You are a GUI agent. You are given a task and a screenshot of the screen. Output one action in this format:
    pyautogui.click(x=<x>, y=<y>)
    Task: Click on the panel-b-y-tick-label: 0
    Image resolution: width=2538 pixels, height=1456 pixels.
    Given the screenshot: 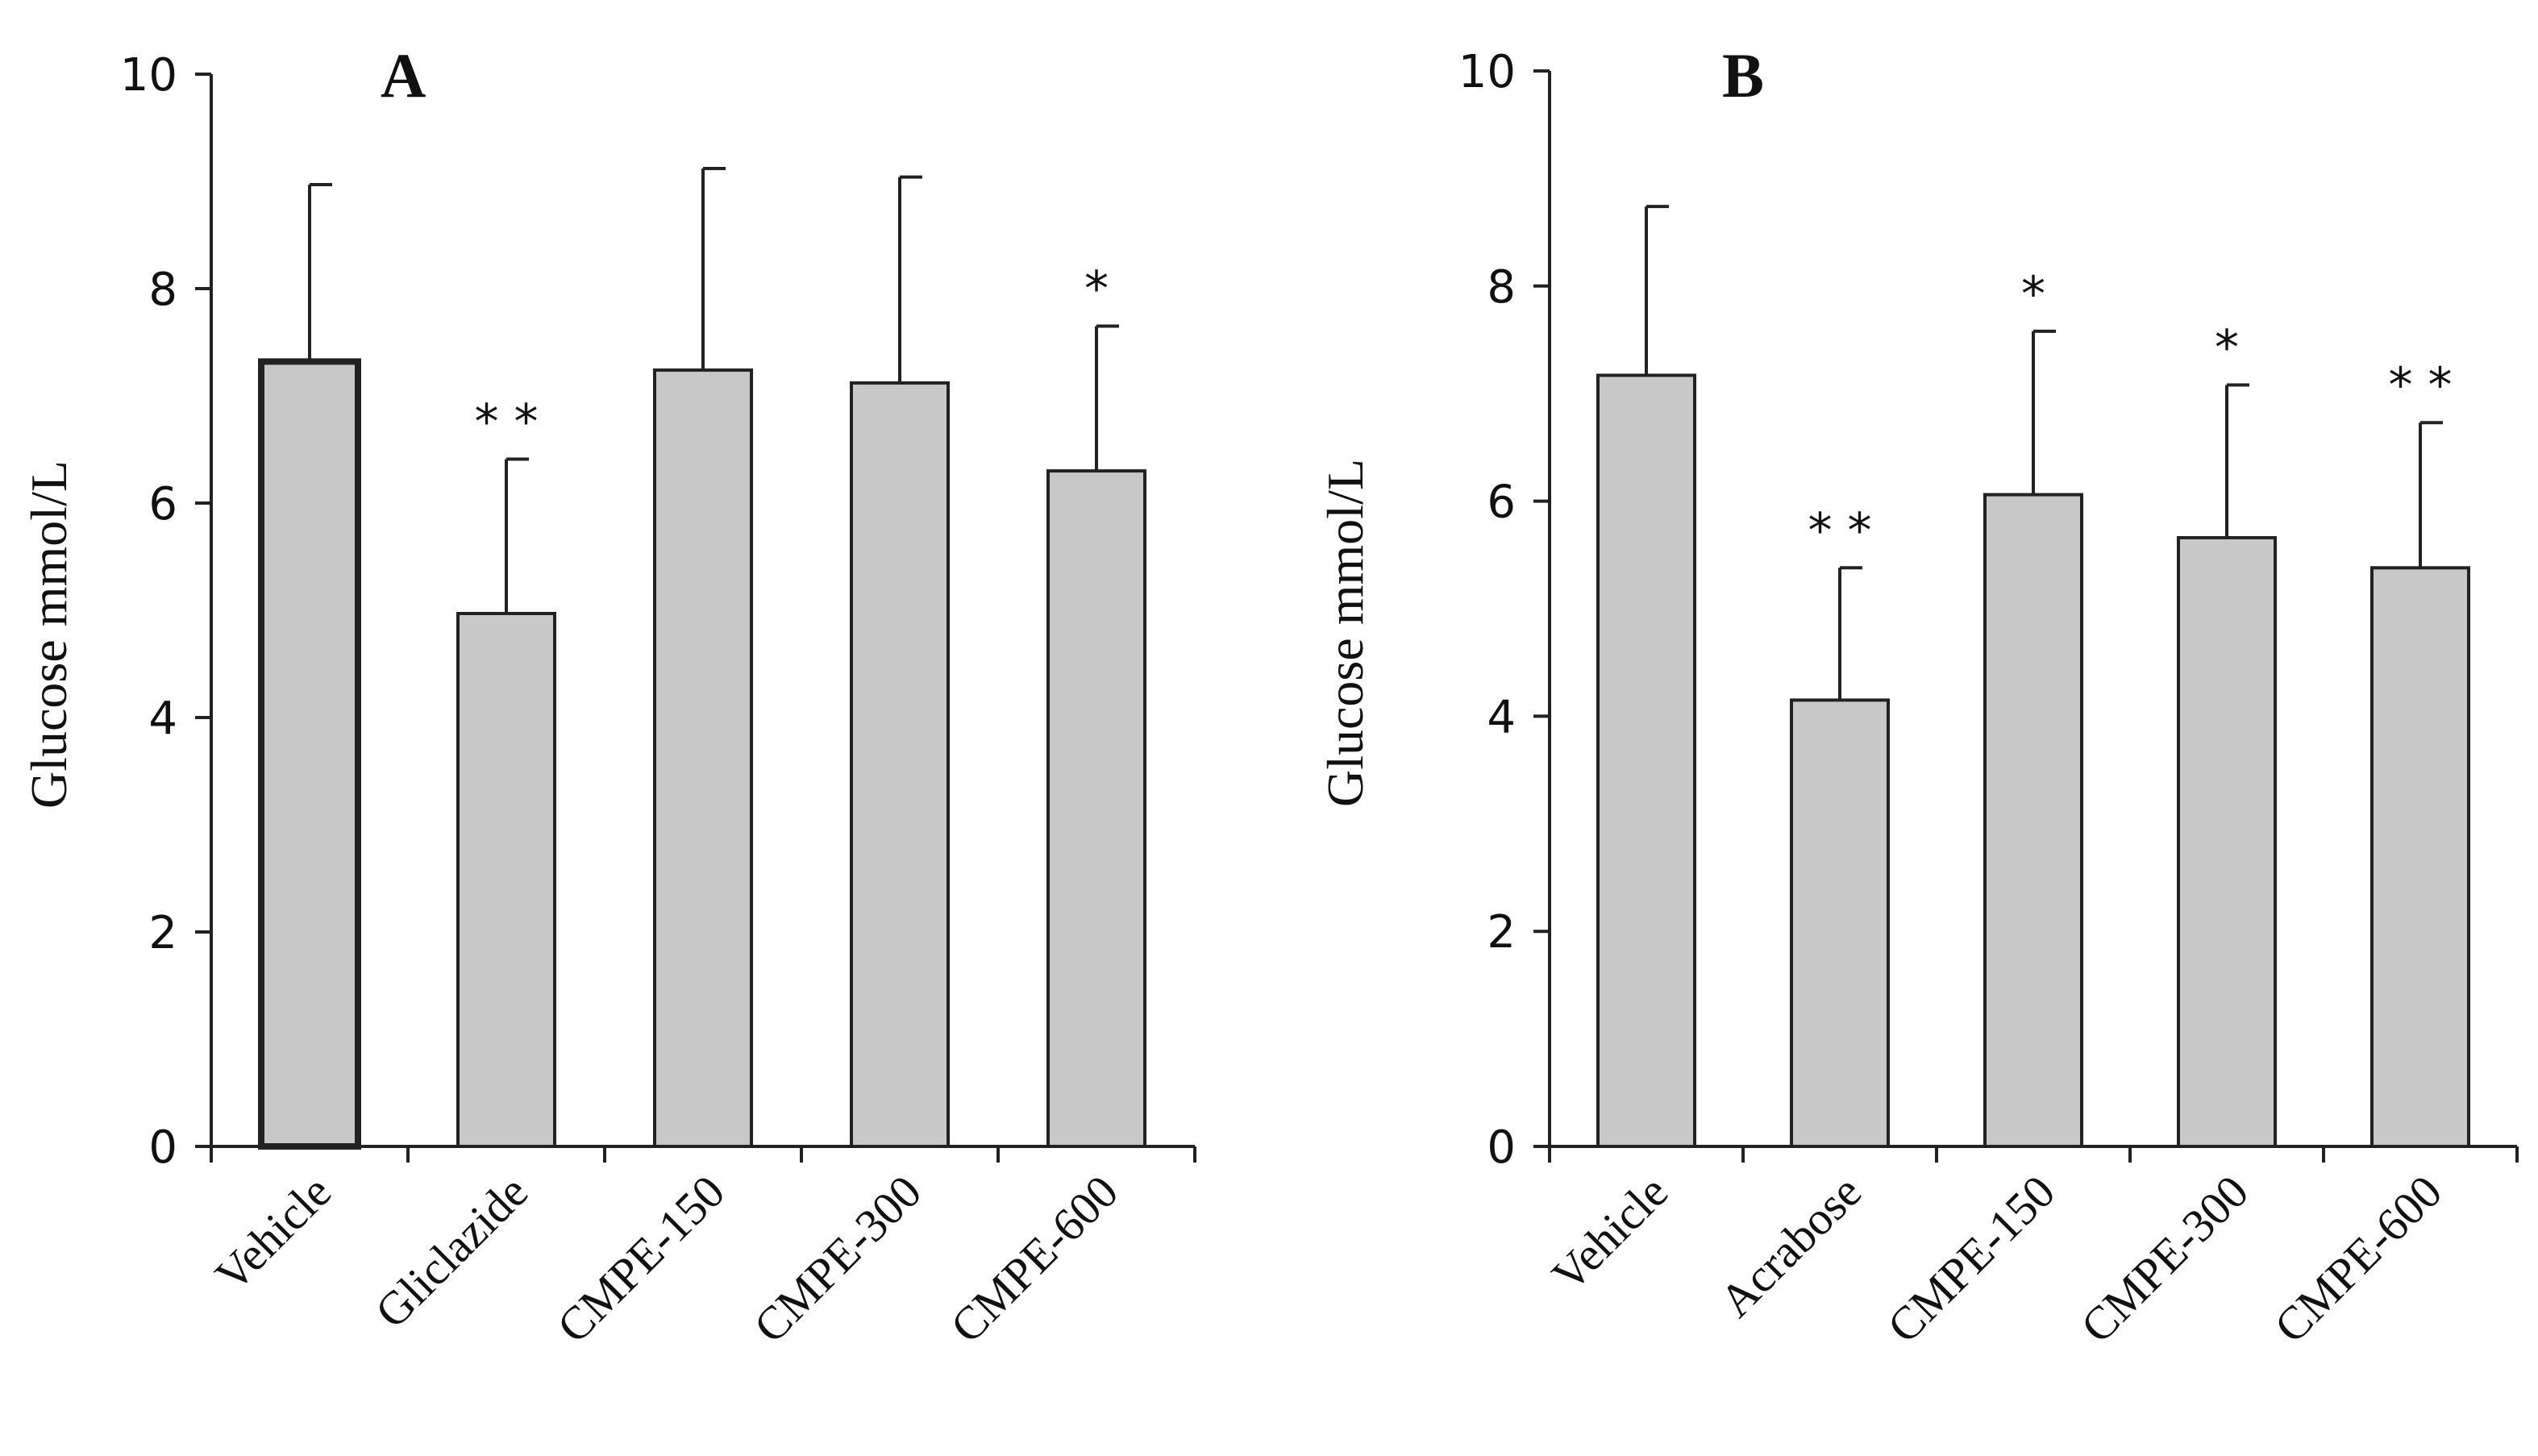 What is the action you would take?
    pyautogui.click(x=1501, y=1147)
    